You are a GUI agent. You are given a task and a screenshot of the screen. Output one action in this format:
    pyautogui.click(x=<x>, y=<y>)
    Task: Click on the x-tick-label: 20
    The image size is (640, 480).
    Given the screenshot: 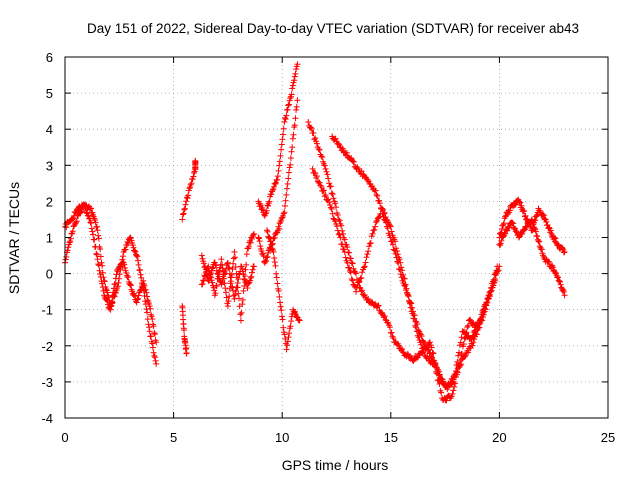 What is the action you would take?
    pyautogui.click(x=499, y=437)
    